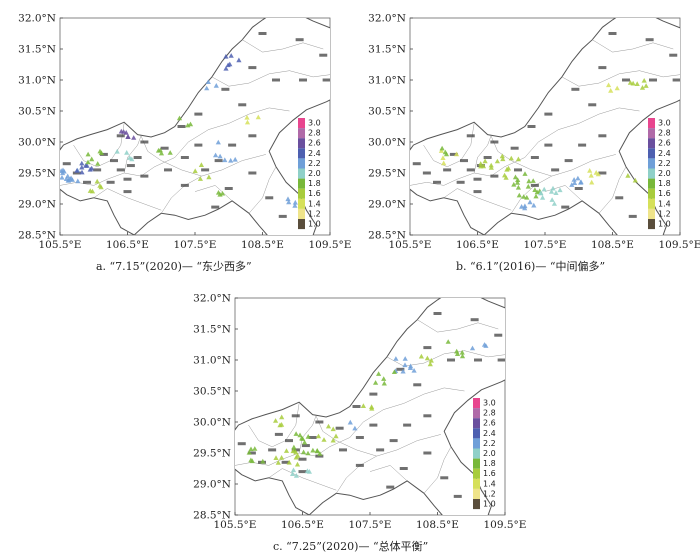 This screenshot has height=560, width=700. Describe the element at coordinates (314, 213) in the screenshot. I see `colorbar-label: 1.2` at that location.